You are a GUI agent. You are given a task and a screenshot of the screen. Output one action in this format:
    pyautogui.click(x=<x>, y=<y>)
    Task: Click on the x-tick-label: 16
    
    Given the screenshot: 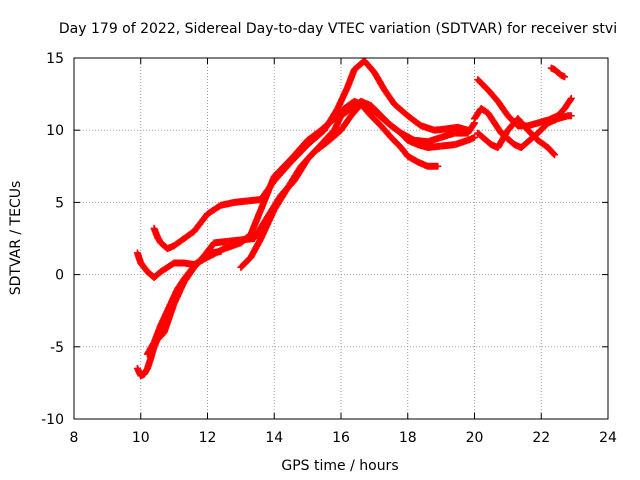 What is the action you would take?
    pyautogui.click(x=341, y=438)
    